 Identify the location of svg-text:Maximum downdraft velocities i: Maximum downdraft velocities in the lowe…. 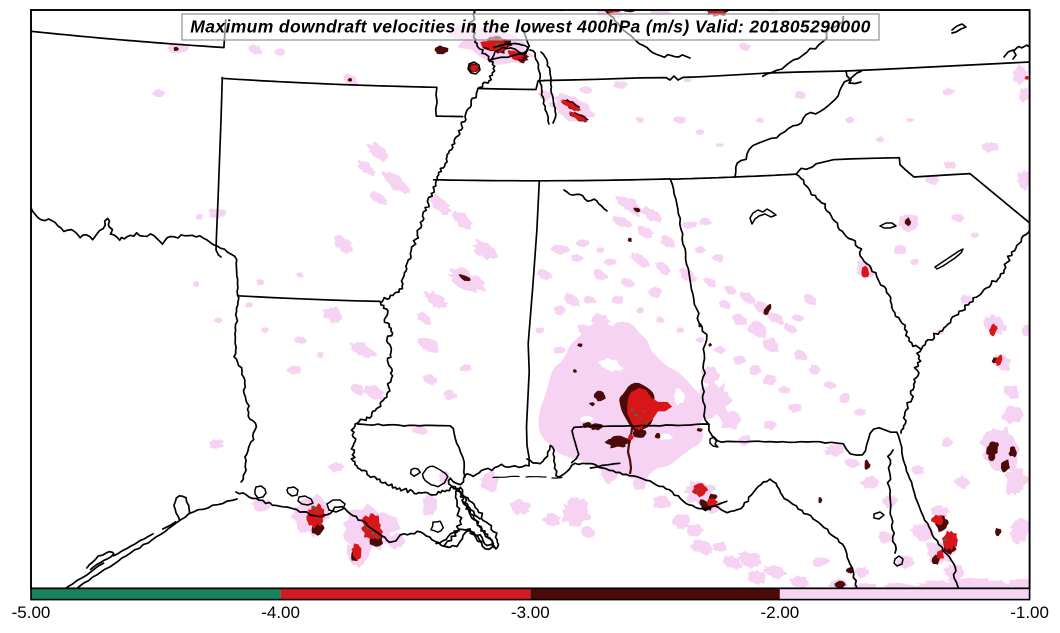
(530, 27).